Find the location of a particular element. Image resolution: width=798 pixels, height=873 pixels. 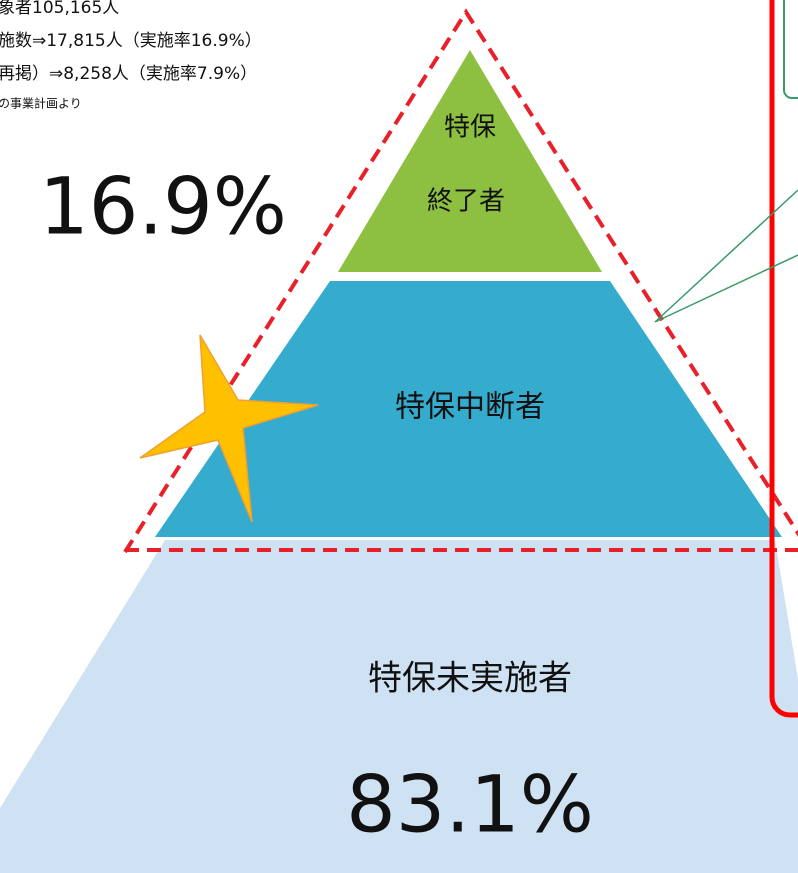

percent-lower: 83.1% is located at coordinates (470, 805).